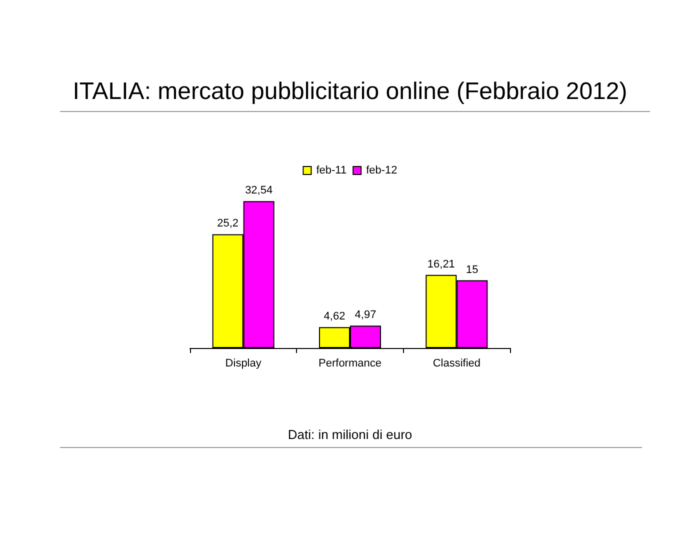 The image size is (700, 550). What do you see at coordinates (441, 264) in the screenshot?
I see `data-label: 16,21` at bounding box center [441, 264].